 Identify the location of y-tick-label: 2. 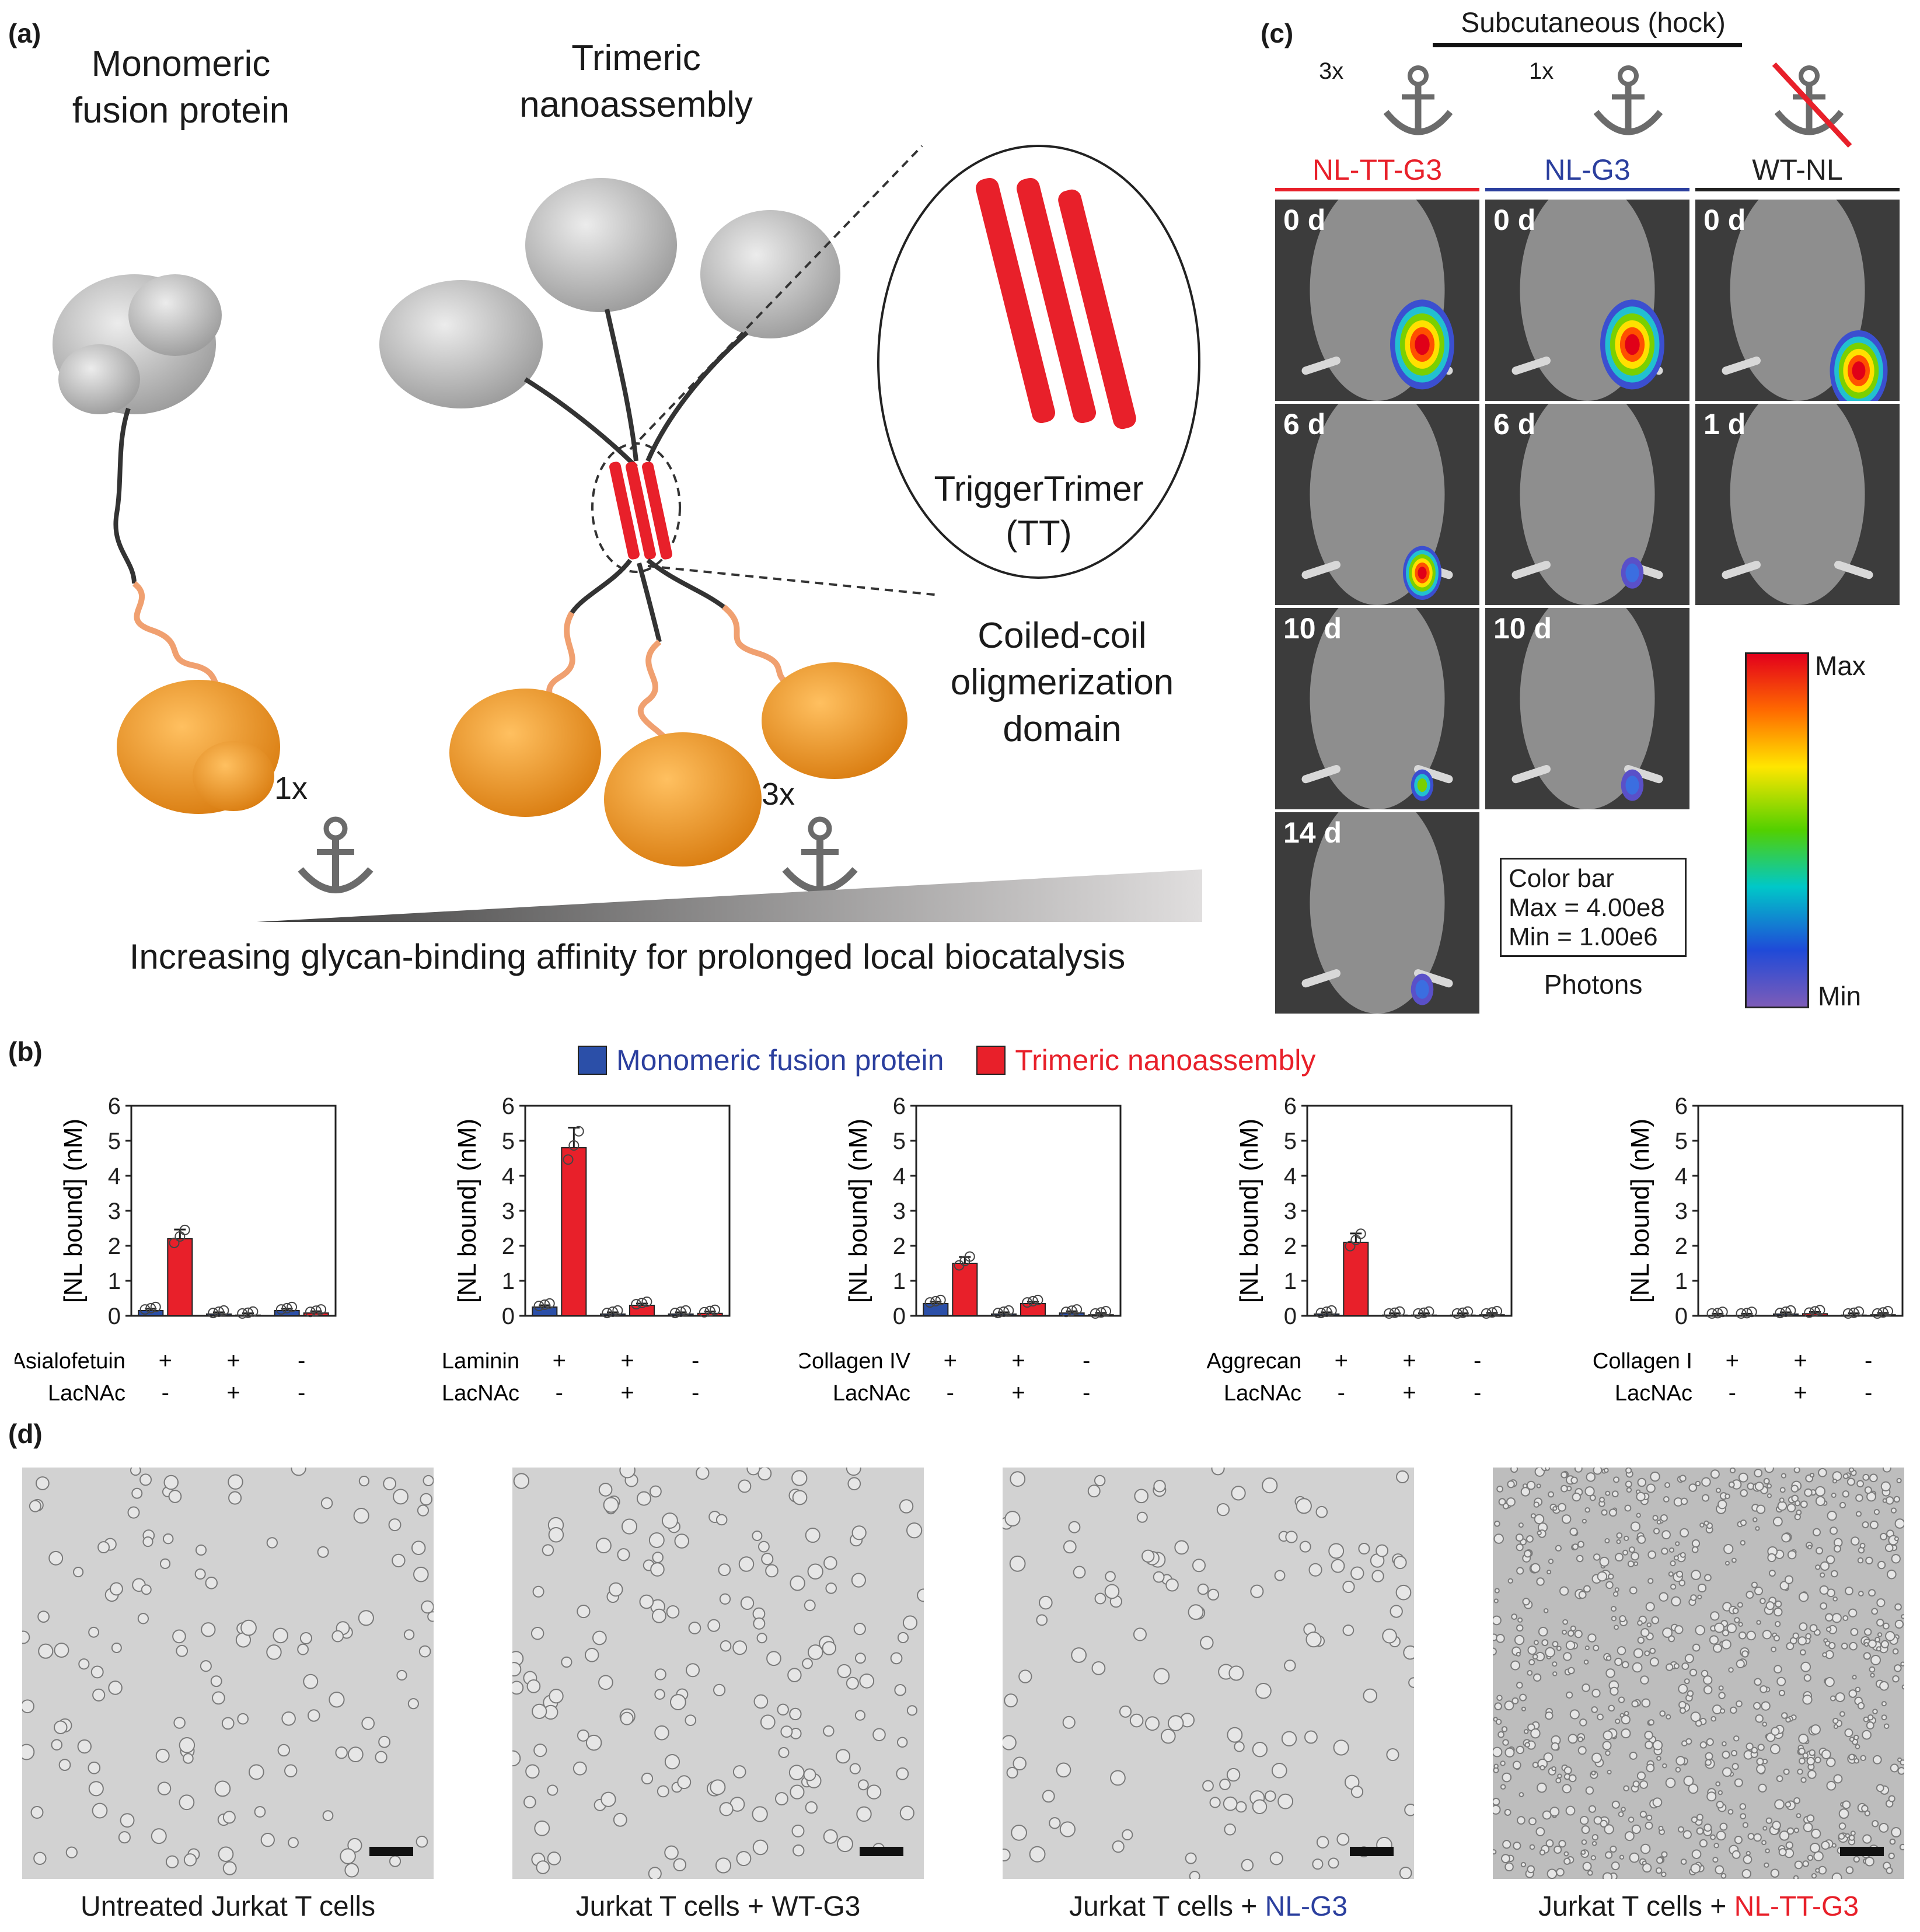
(114, 1246).